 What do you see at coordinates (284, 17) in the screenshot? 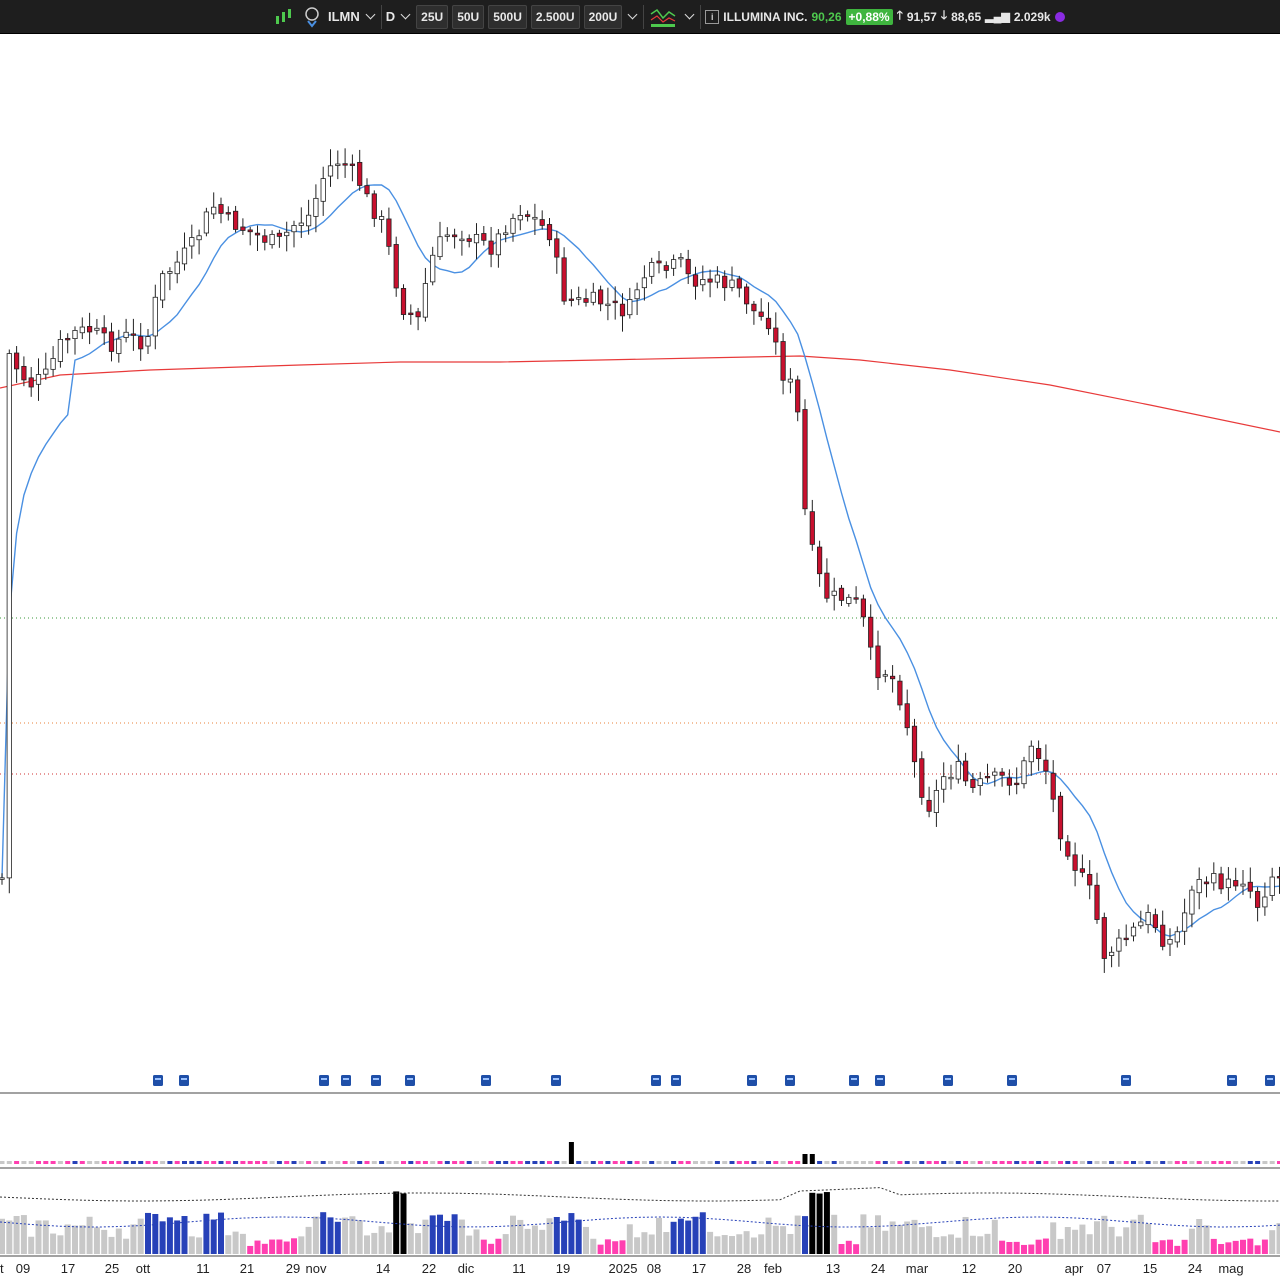
I see `indicators-icon` at bounding box center [284, 17].